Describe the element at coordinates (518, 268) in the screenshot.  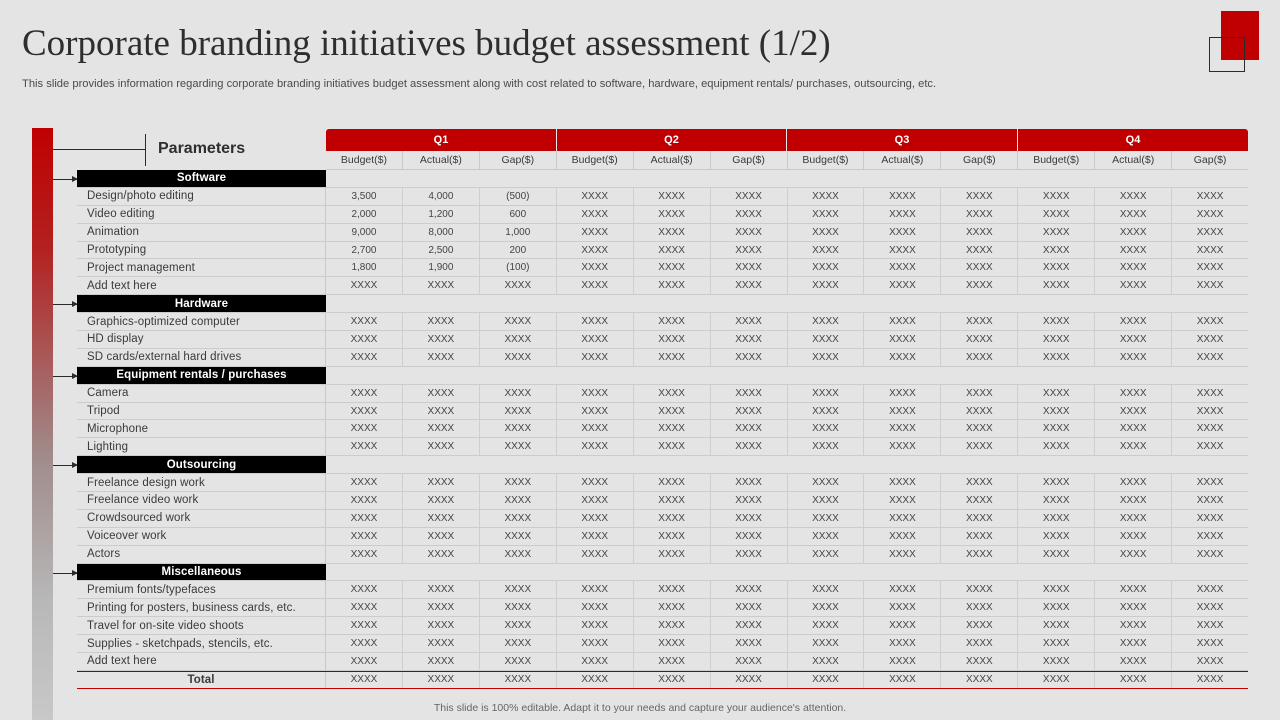
I see `table-cell: (100)` at that location.